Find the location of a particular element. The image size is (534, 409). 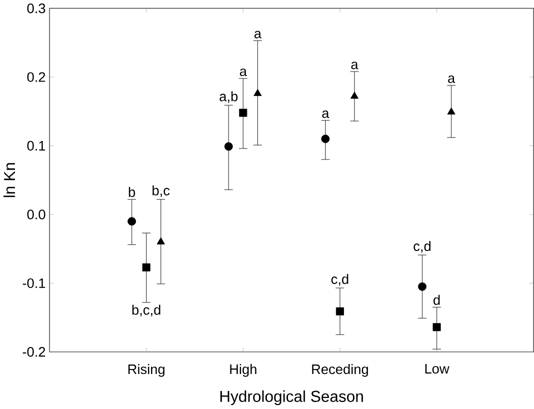

annotation: b,c,d is located at coordinates (146, 310).